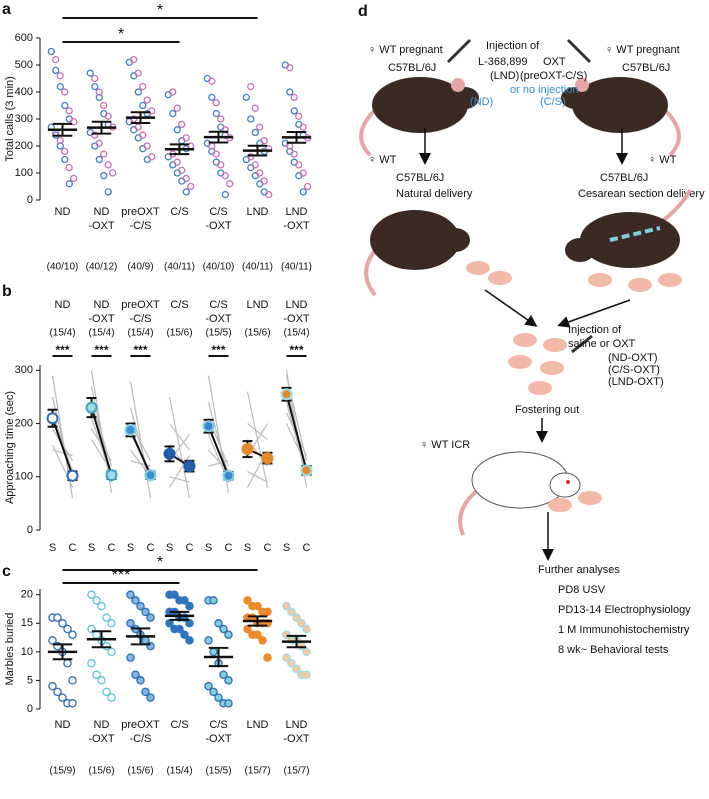 This screenshot has width=709, height=799. I want to click on group-label: ND, so click(63, 305).